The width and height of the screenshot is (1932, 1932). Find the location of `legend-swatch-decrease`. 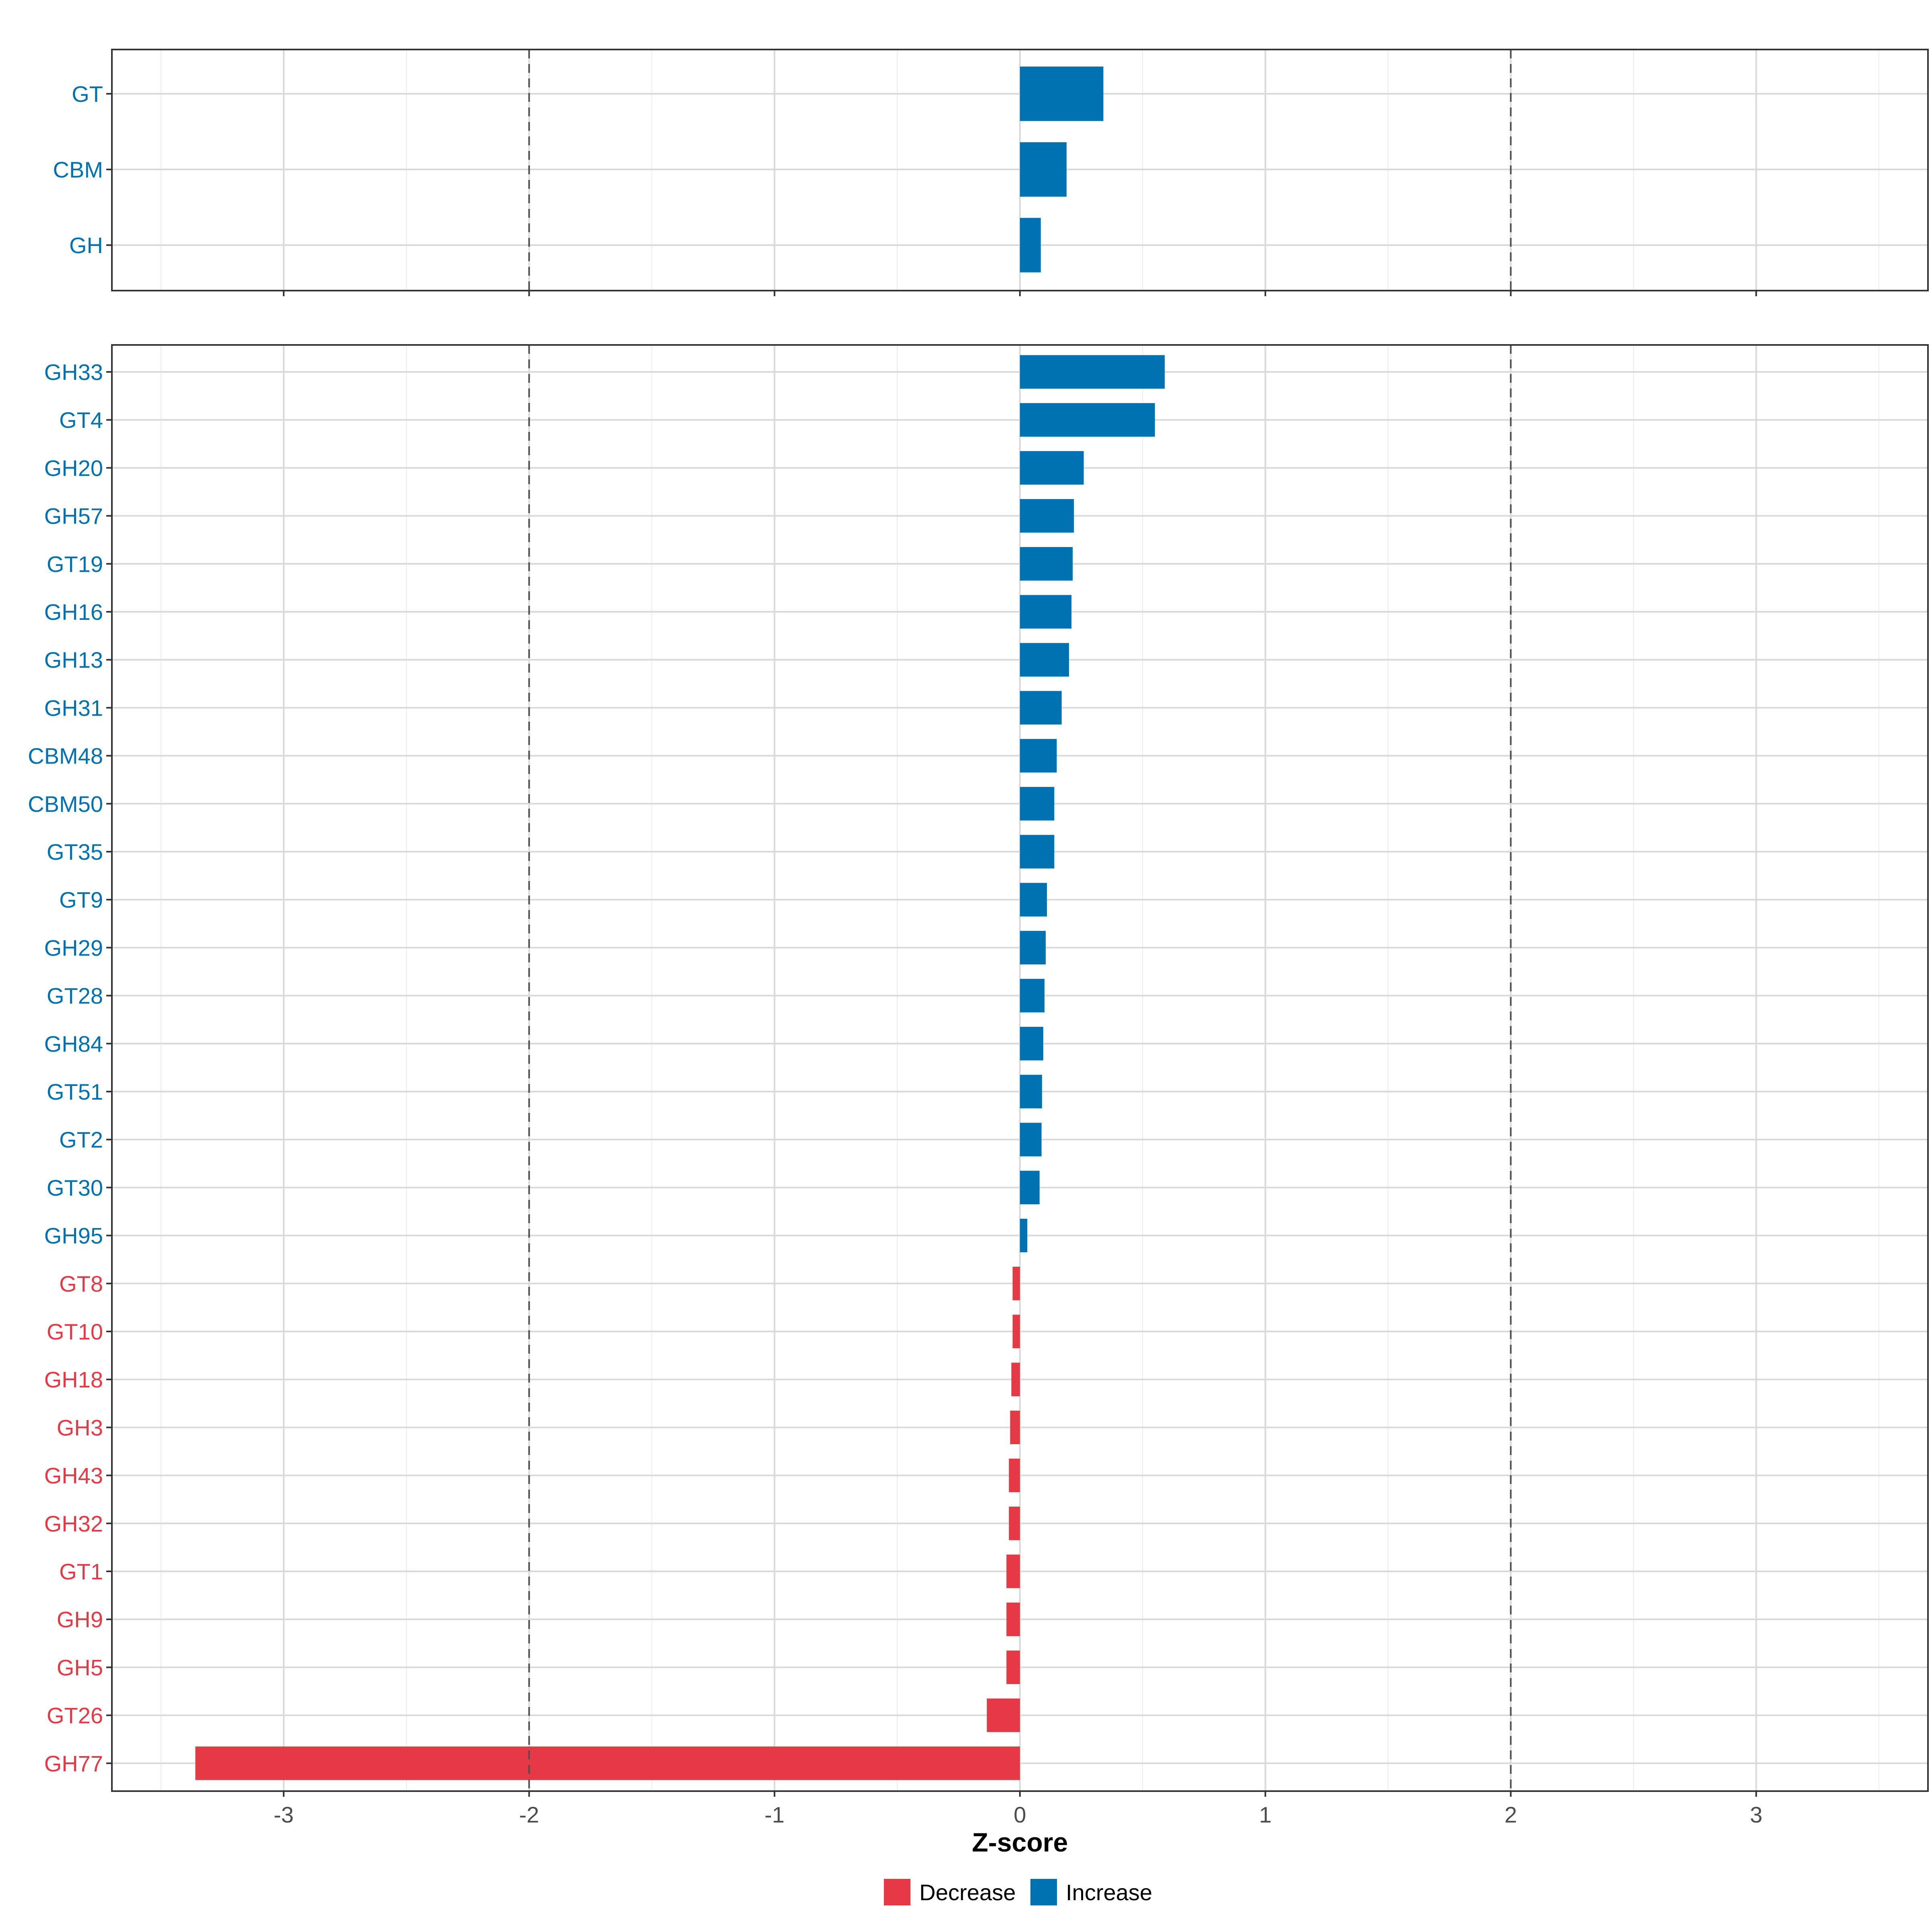

legend-swatch-decrease is located at coordinates (897, 1892).